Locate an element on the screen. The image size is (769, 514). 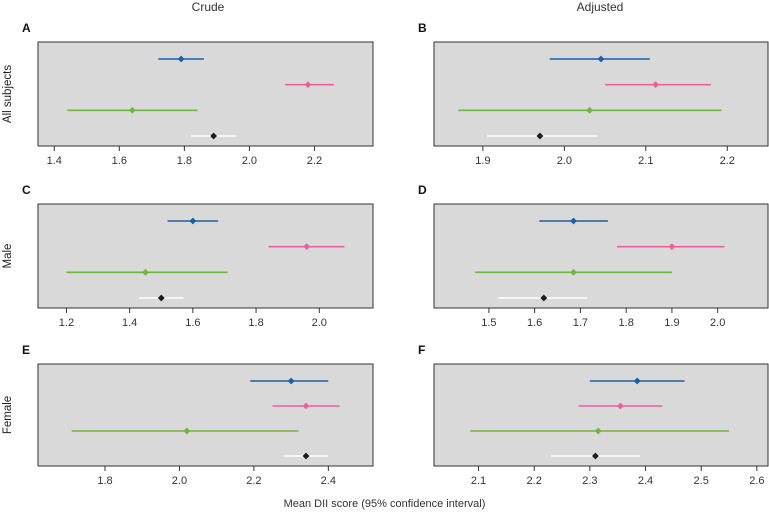
panel-c-tick-label: 1.2 is located at coordinates (66, 323).